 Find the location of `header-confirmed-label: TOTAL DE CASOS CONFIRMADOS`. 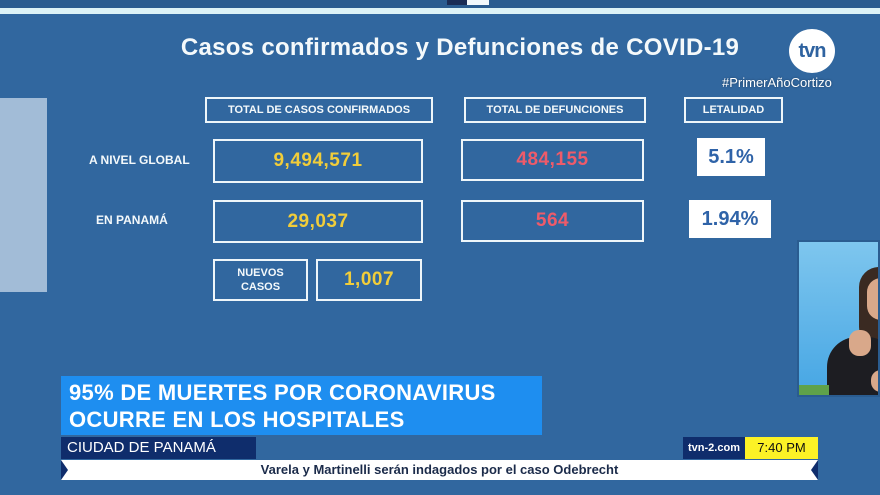

header-confirmed-label: TOTAL DE CASOS CONFIRMADOS is located at coordinates (319, 110).